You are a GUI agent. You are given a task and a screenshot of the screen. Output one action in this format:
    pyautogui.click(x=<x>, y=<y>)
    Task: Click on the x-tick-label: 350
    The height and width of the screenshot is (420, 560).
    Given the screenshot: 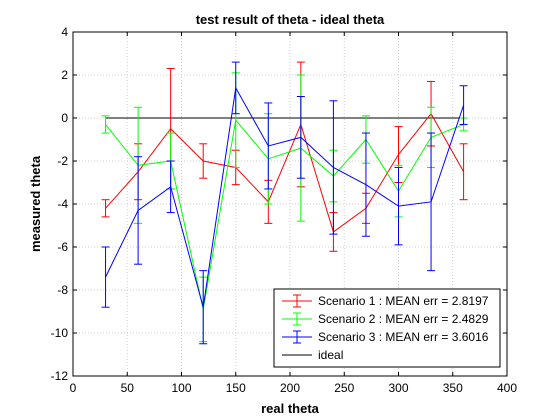 What is the action you would take?
    pyautogui.click(x=453, y=388)
    